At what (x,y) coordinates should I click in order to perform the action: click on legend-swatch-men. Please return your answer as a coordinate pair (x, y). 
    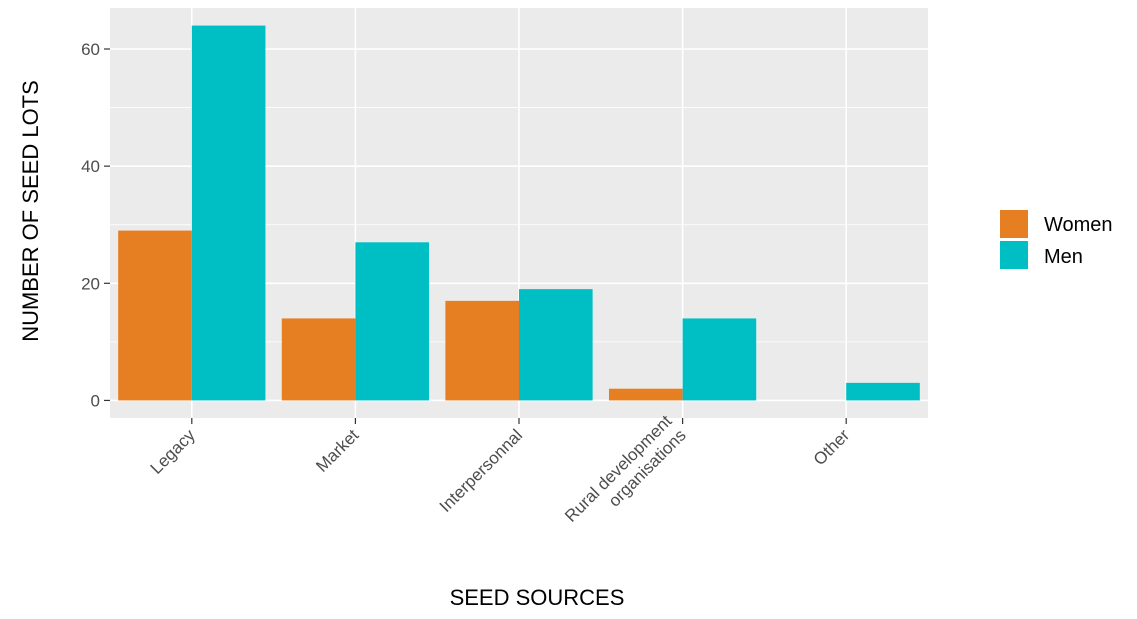
    Looking at the image, I should click on (1014, 255).